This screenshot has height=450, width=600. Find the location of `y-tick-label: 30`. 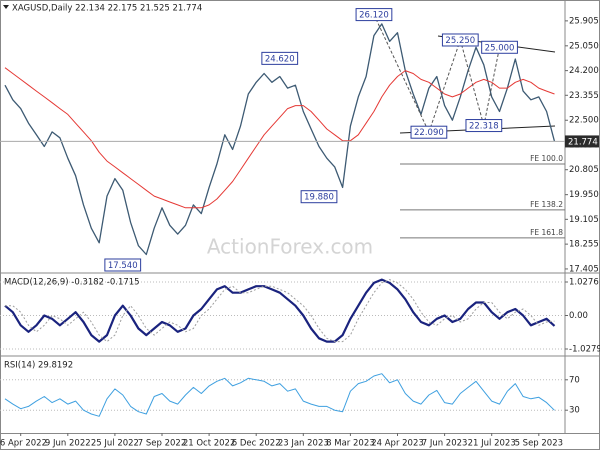

y-tick-label: 30 is located at coordinates (574, 411).